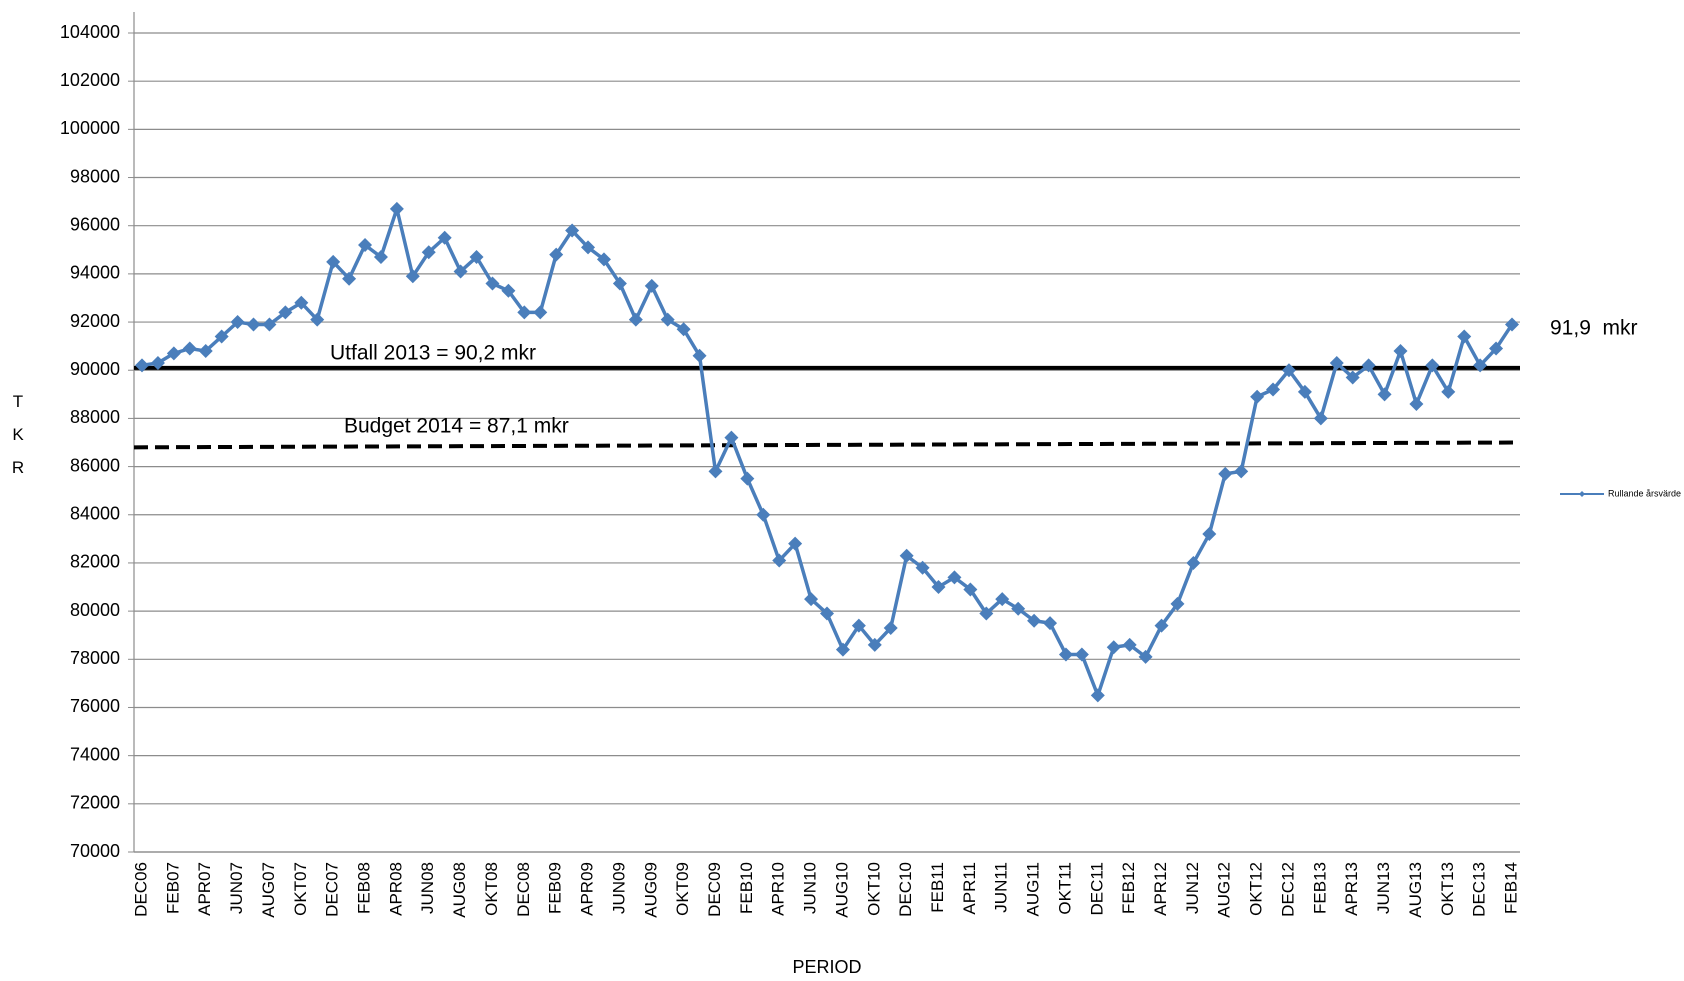 Image resolution: width=1684 pixels, height=981 pixels. What do you see at coordinates (1383, 888) in the screenshot?
I see `x-tick-label: JUN13` at bounding box center [1383, 888].